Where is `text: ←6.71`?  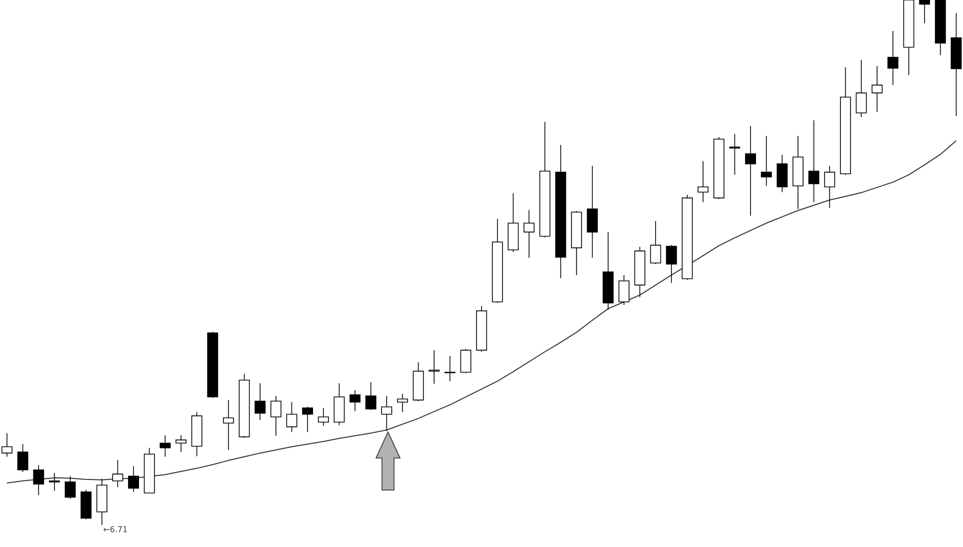
text: ←6.71 is located at coordinates (115, 529).